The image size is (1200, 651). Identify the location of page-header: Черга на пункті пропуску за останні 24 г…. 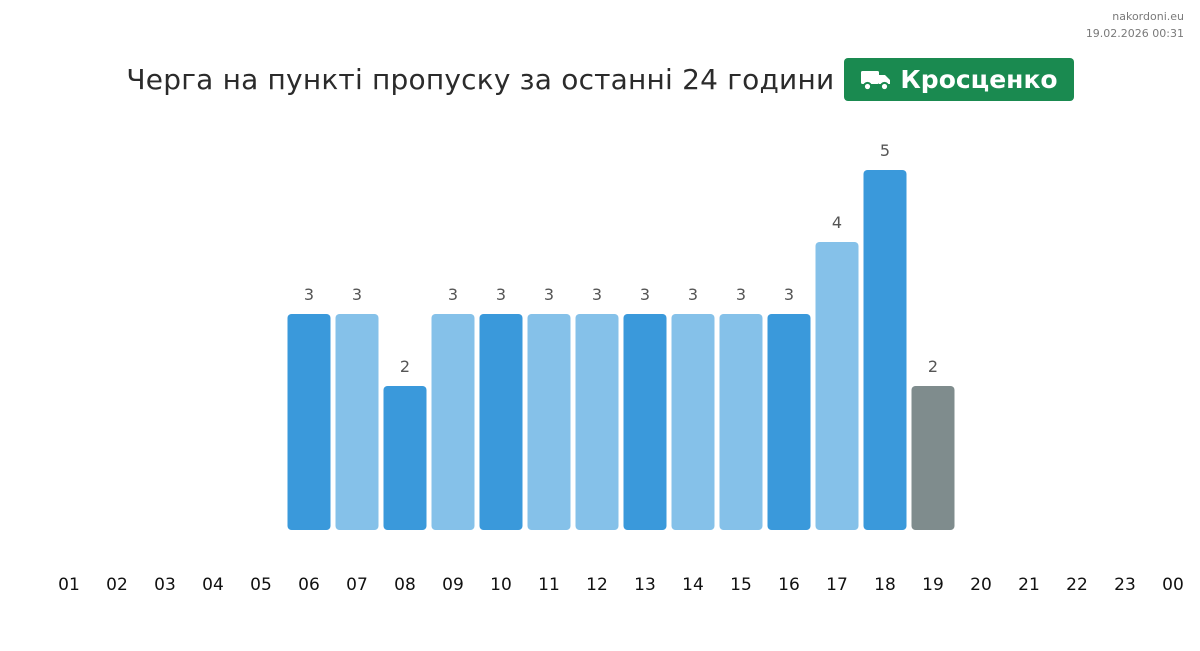
(600, 79).